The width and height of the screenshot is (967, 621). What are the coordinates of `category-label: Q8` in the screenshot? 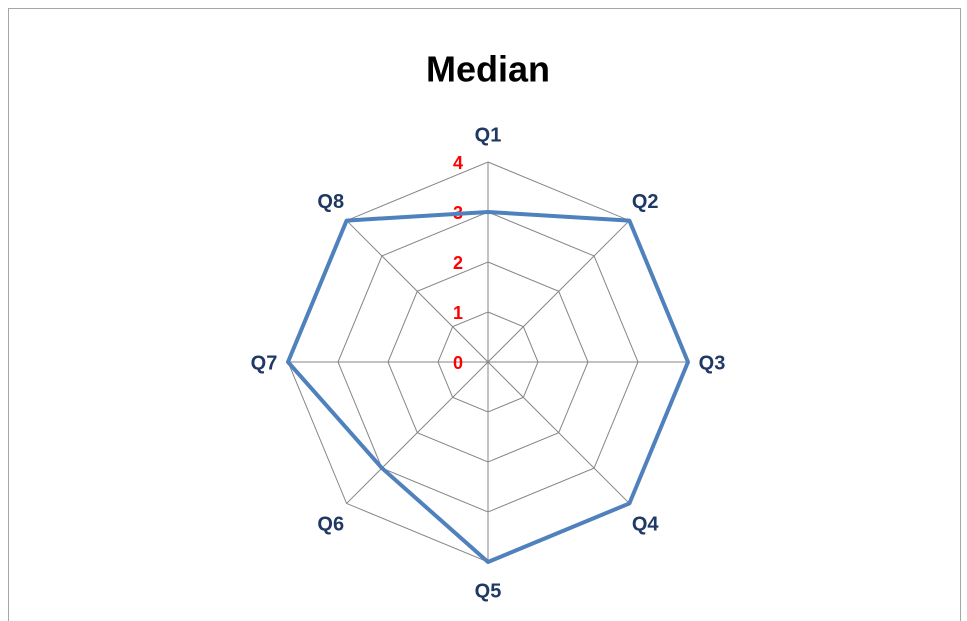 It's located at (330, 202).